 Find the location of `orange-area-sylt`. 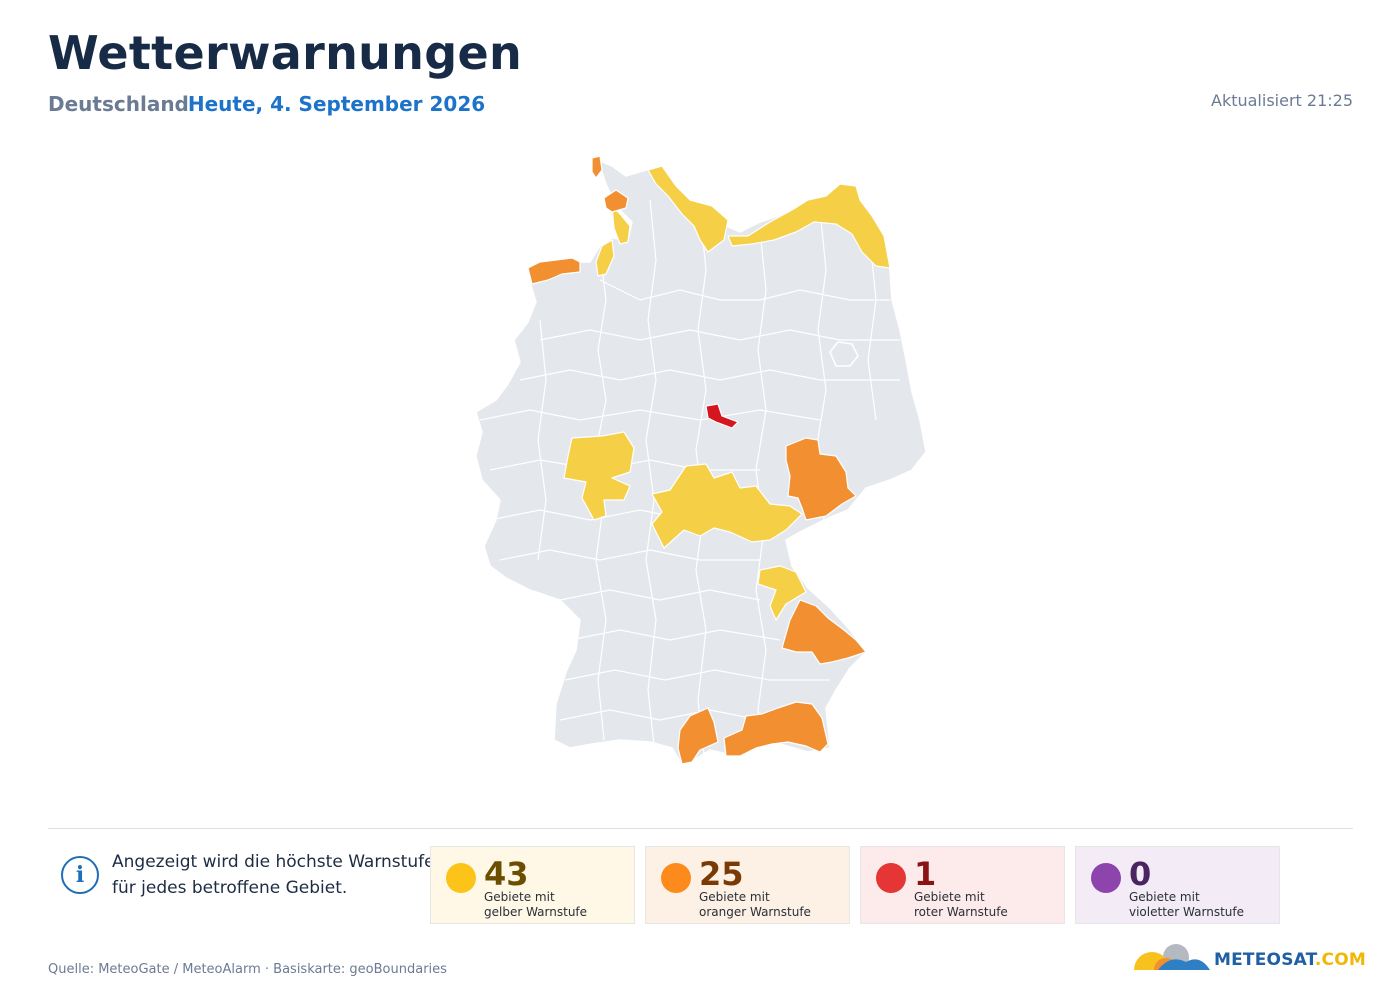

orange-area-sylt is located at coordinates (597, 167).